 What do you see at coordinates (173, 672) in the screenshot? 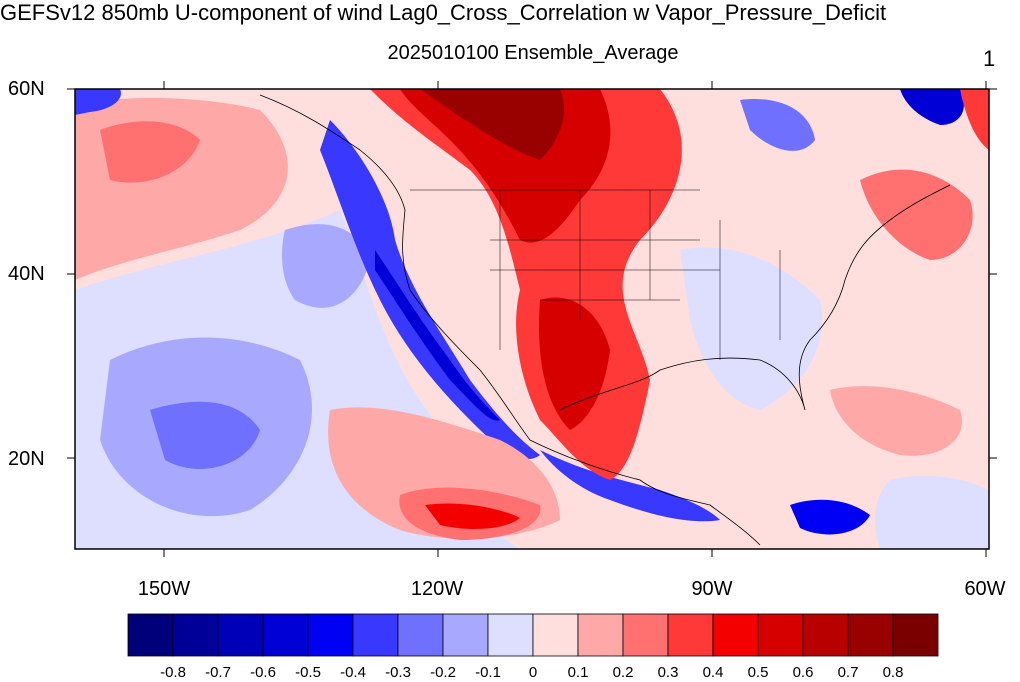
I see `colorbar-label: -0.8` at bounding box center [173, 672].